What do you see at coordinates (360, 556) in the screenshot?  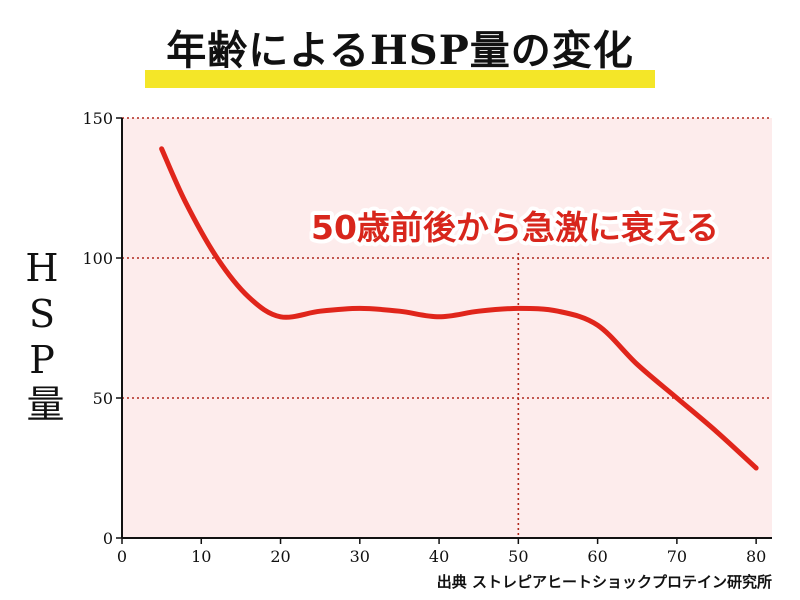 I see `x-tick-label-30: 30` at bounding box center [360, 556].